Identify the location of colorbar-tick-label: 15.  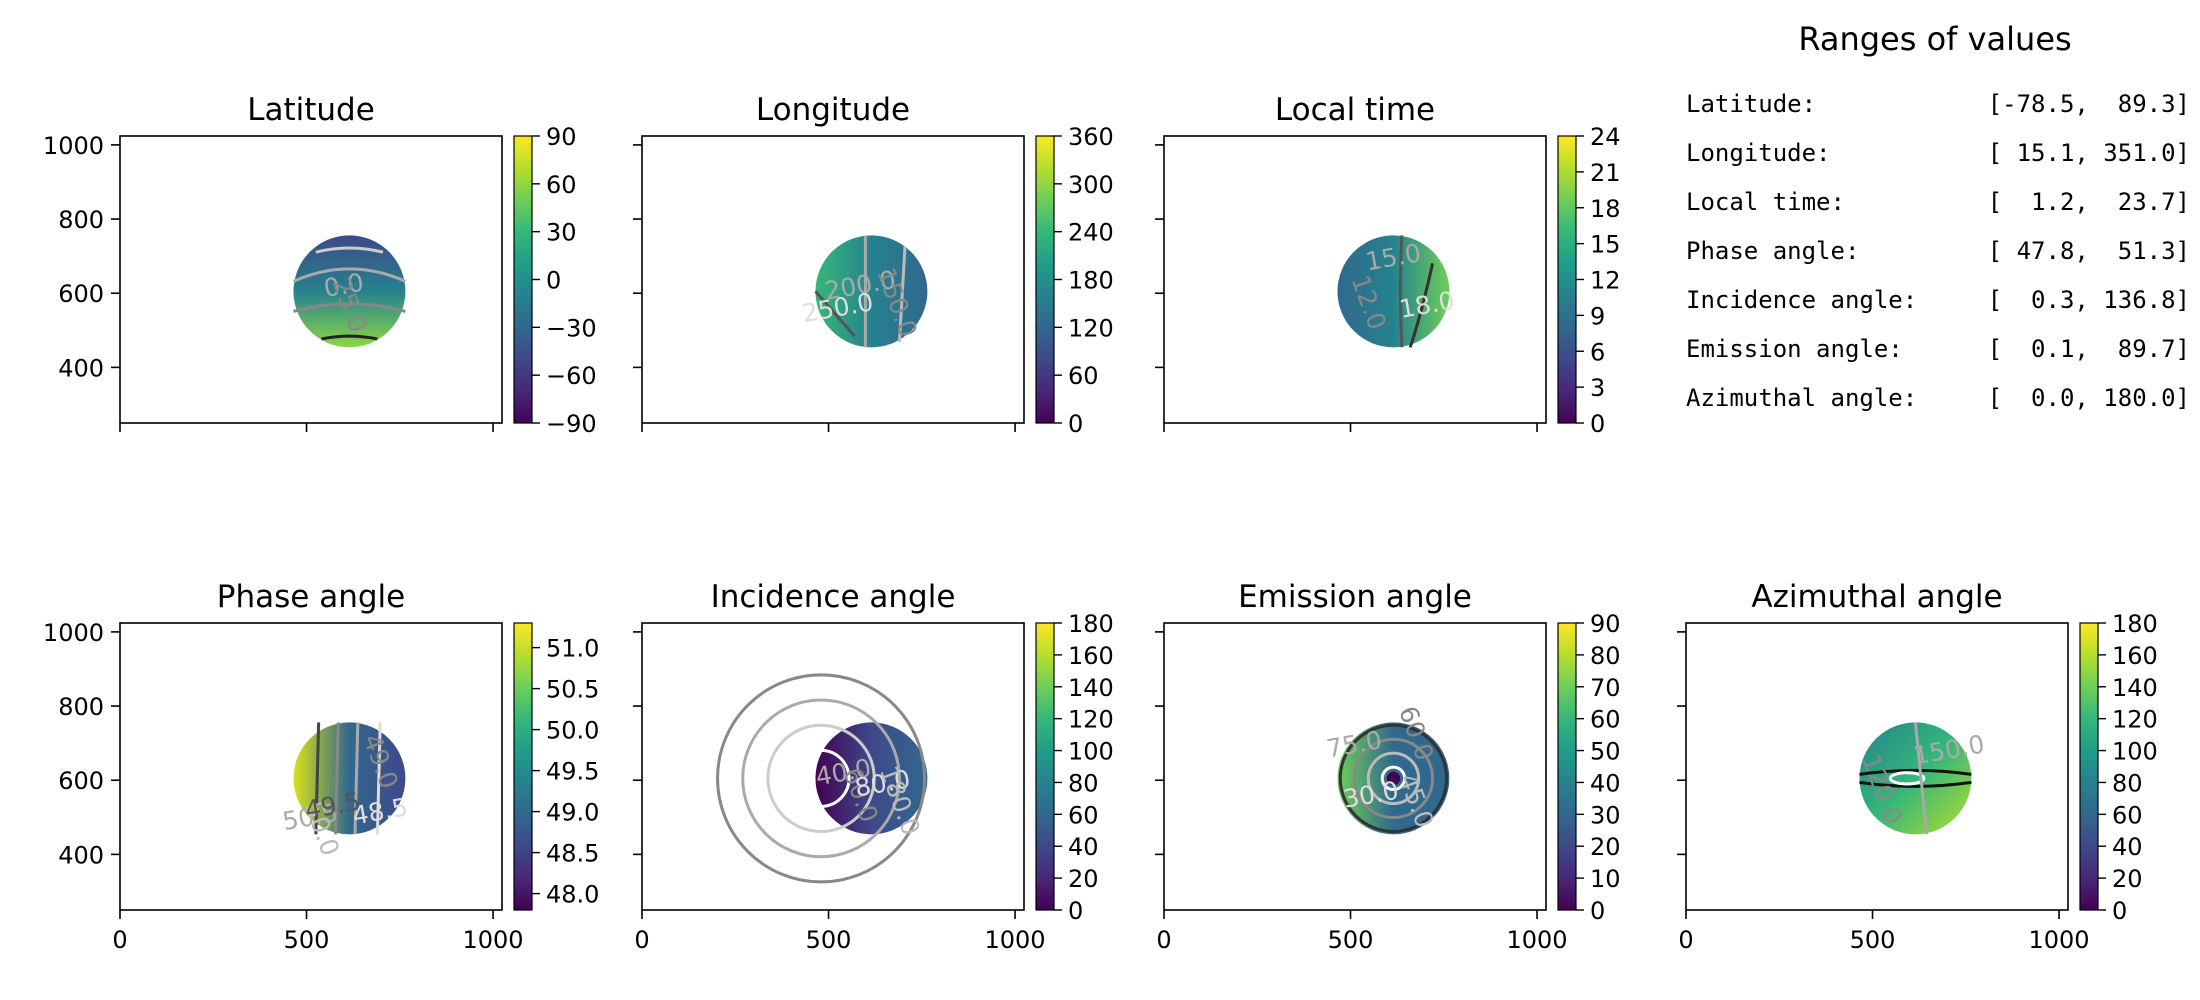
(1605, 245).